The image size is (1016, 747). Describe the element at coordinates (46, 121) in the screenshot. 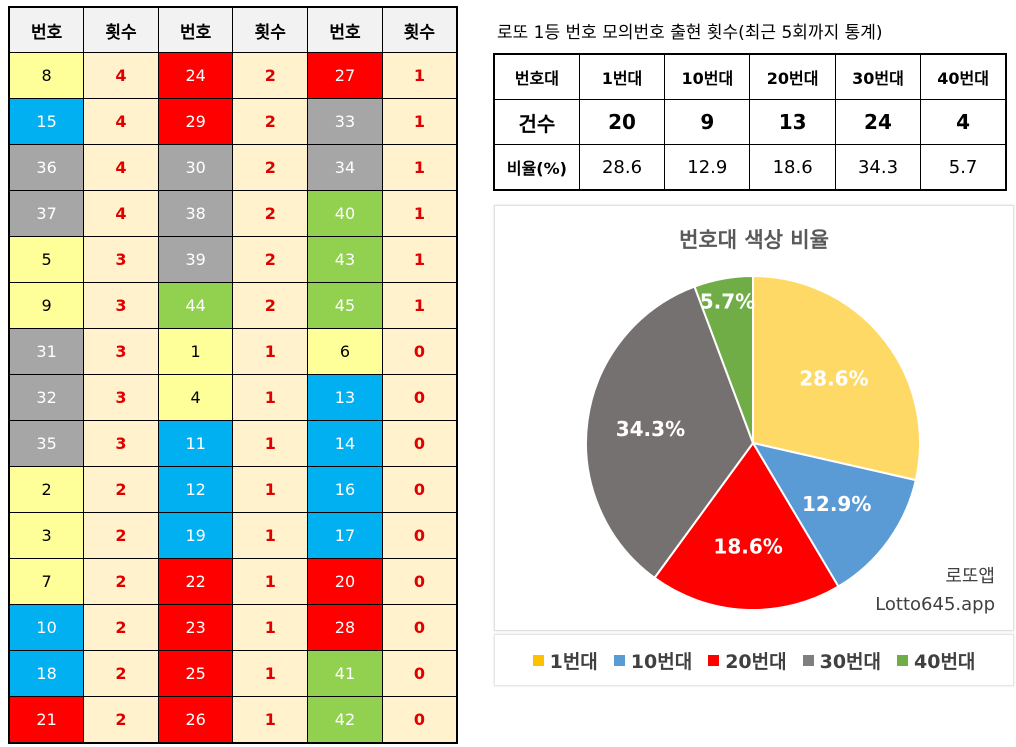

I see `number-cell: 15` at that location.